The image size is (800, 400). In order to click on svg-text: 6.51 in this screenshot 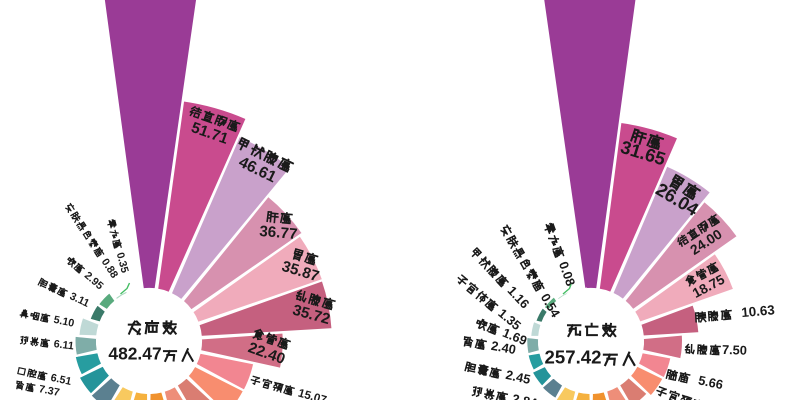, I will do `click(61, 380)`.